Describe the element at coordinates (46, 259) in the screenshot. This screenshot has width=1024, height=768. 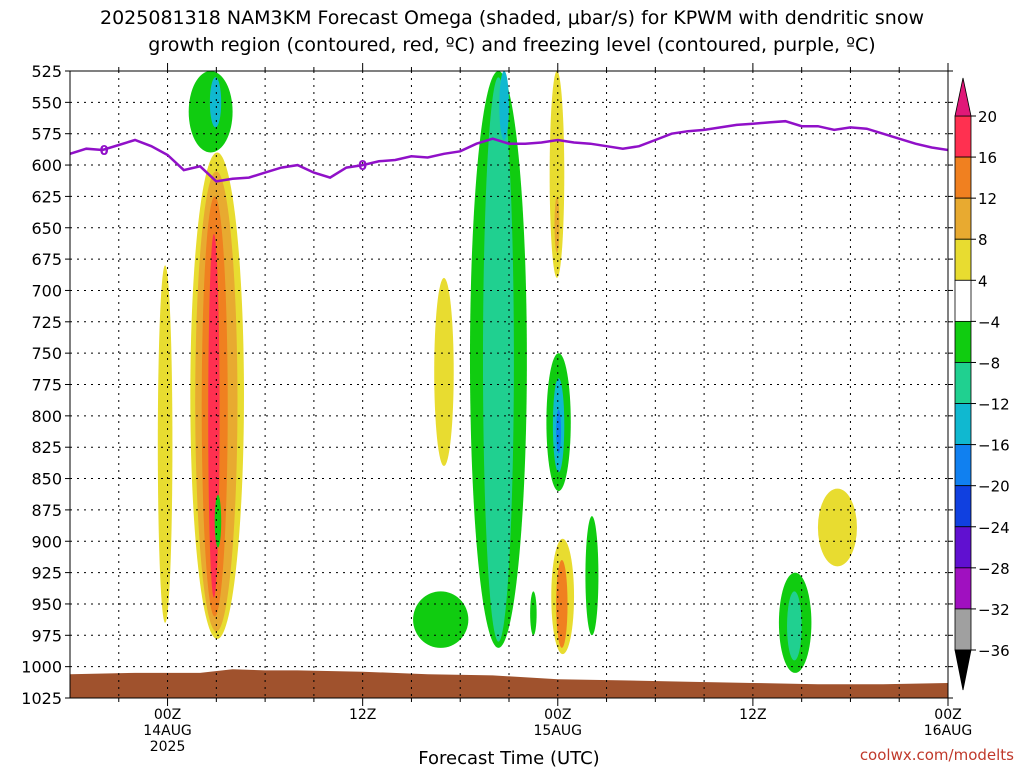
I see `y-tick-label: 675` at that location.